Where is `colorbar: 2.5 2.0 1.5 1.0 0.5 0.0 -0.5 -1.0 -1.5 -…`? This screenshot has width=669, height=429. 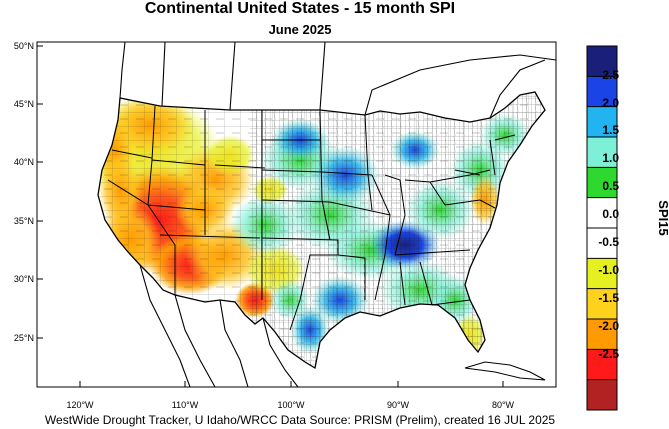 colorbar: 2.5 2.0 1.5 1.0 0.5 0.0 -0.5 -1.0 -1.5 -… is located at coordinates (627, 228).